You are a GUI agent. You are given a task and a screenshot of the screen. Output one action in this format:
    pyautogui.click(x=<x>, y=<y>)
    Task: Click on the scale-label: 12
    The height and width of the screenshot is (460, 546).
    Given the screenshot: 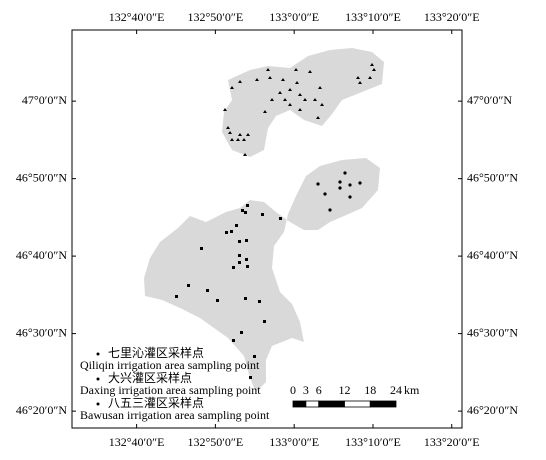 What is the action you would take?
    pyautogui.click(x=345, y=390)
    